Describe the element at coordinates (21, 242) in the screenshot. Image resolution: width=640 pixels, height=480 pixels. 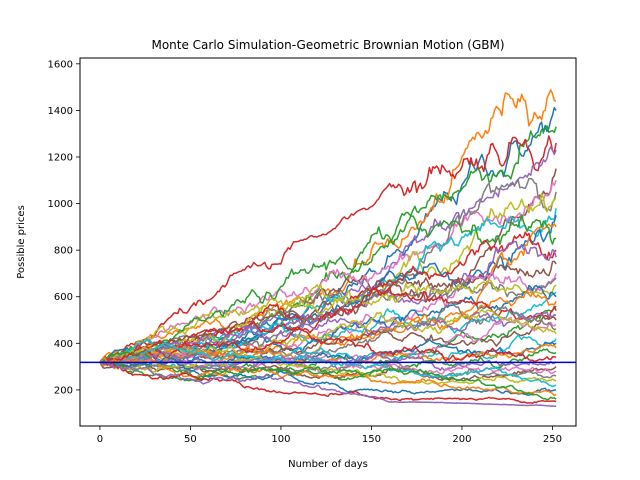
I see `y-axis-label: Possible prices` at that location.